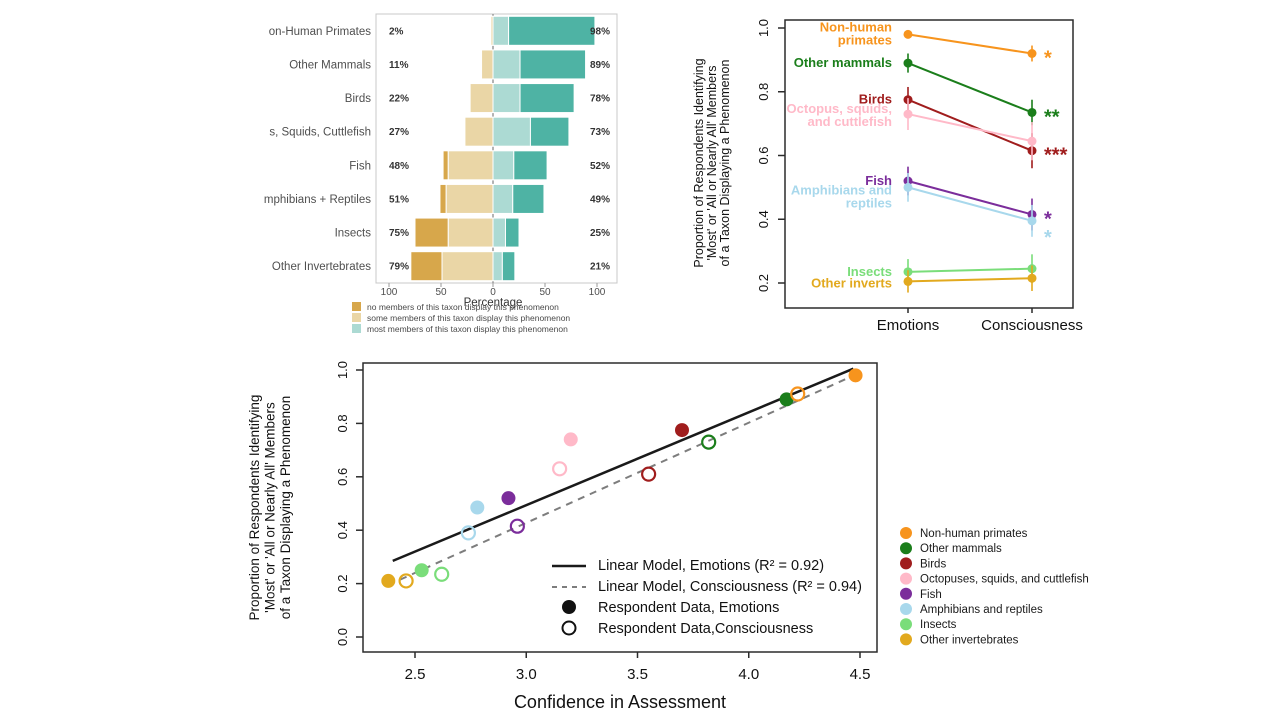  What do you see at coordinates (974, 534) in the screenshot?
I see `taxa-legend-label: Non-human primates` at bounding box center [974, 534].